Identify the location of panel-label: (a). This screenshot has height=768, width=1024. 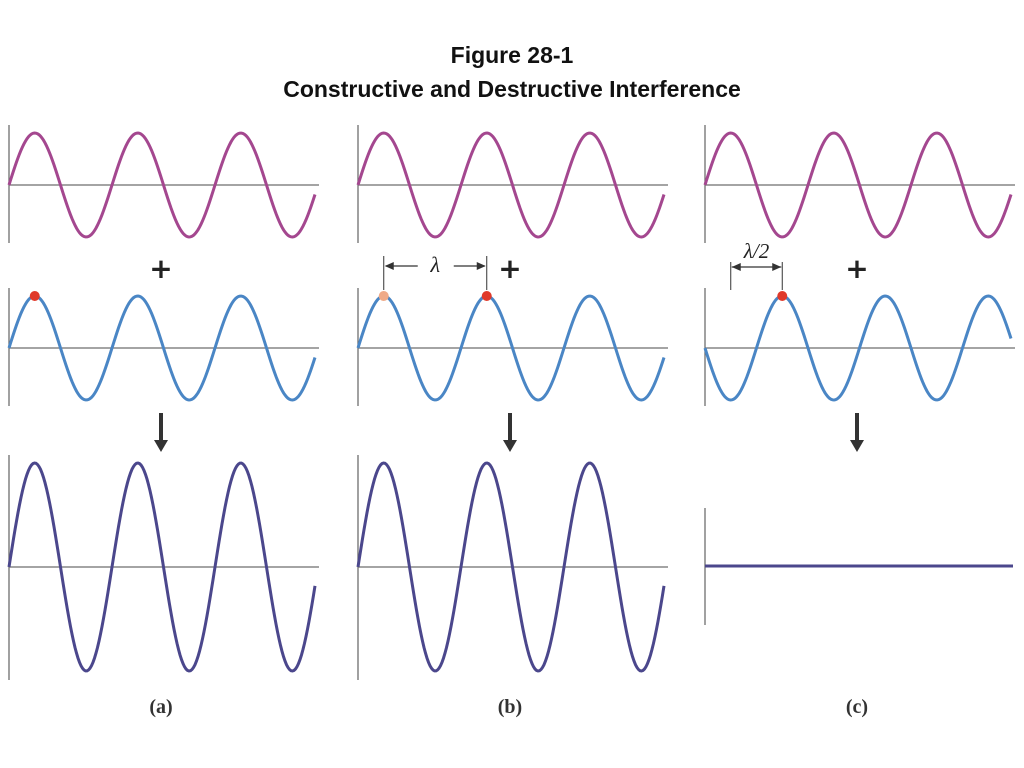
(160, 707).